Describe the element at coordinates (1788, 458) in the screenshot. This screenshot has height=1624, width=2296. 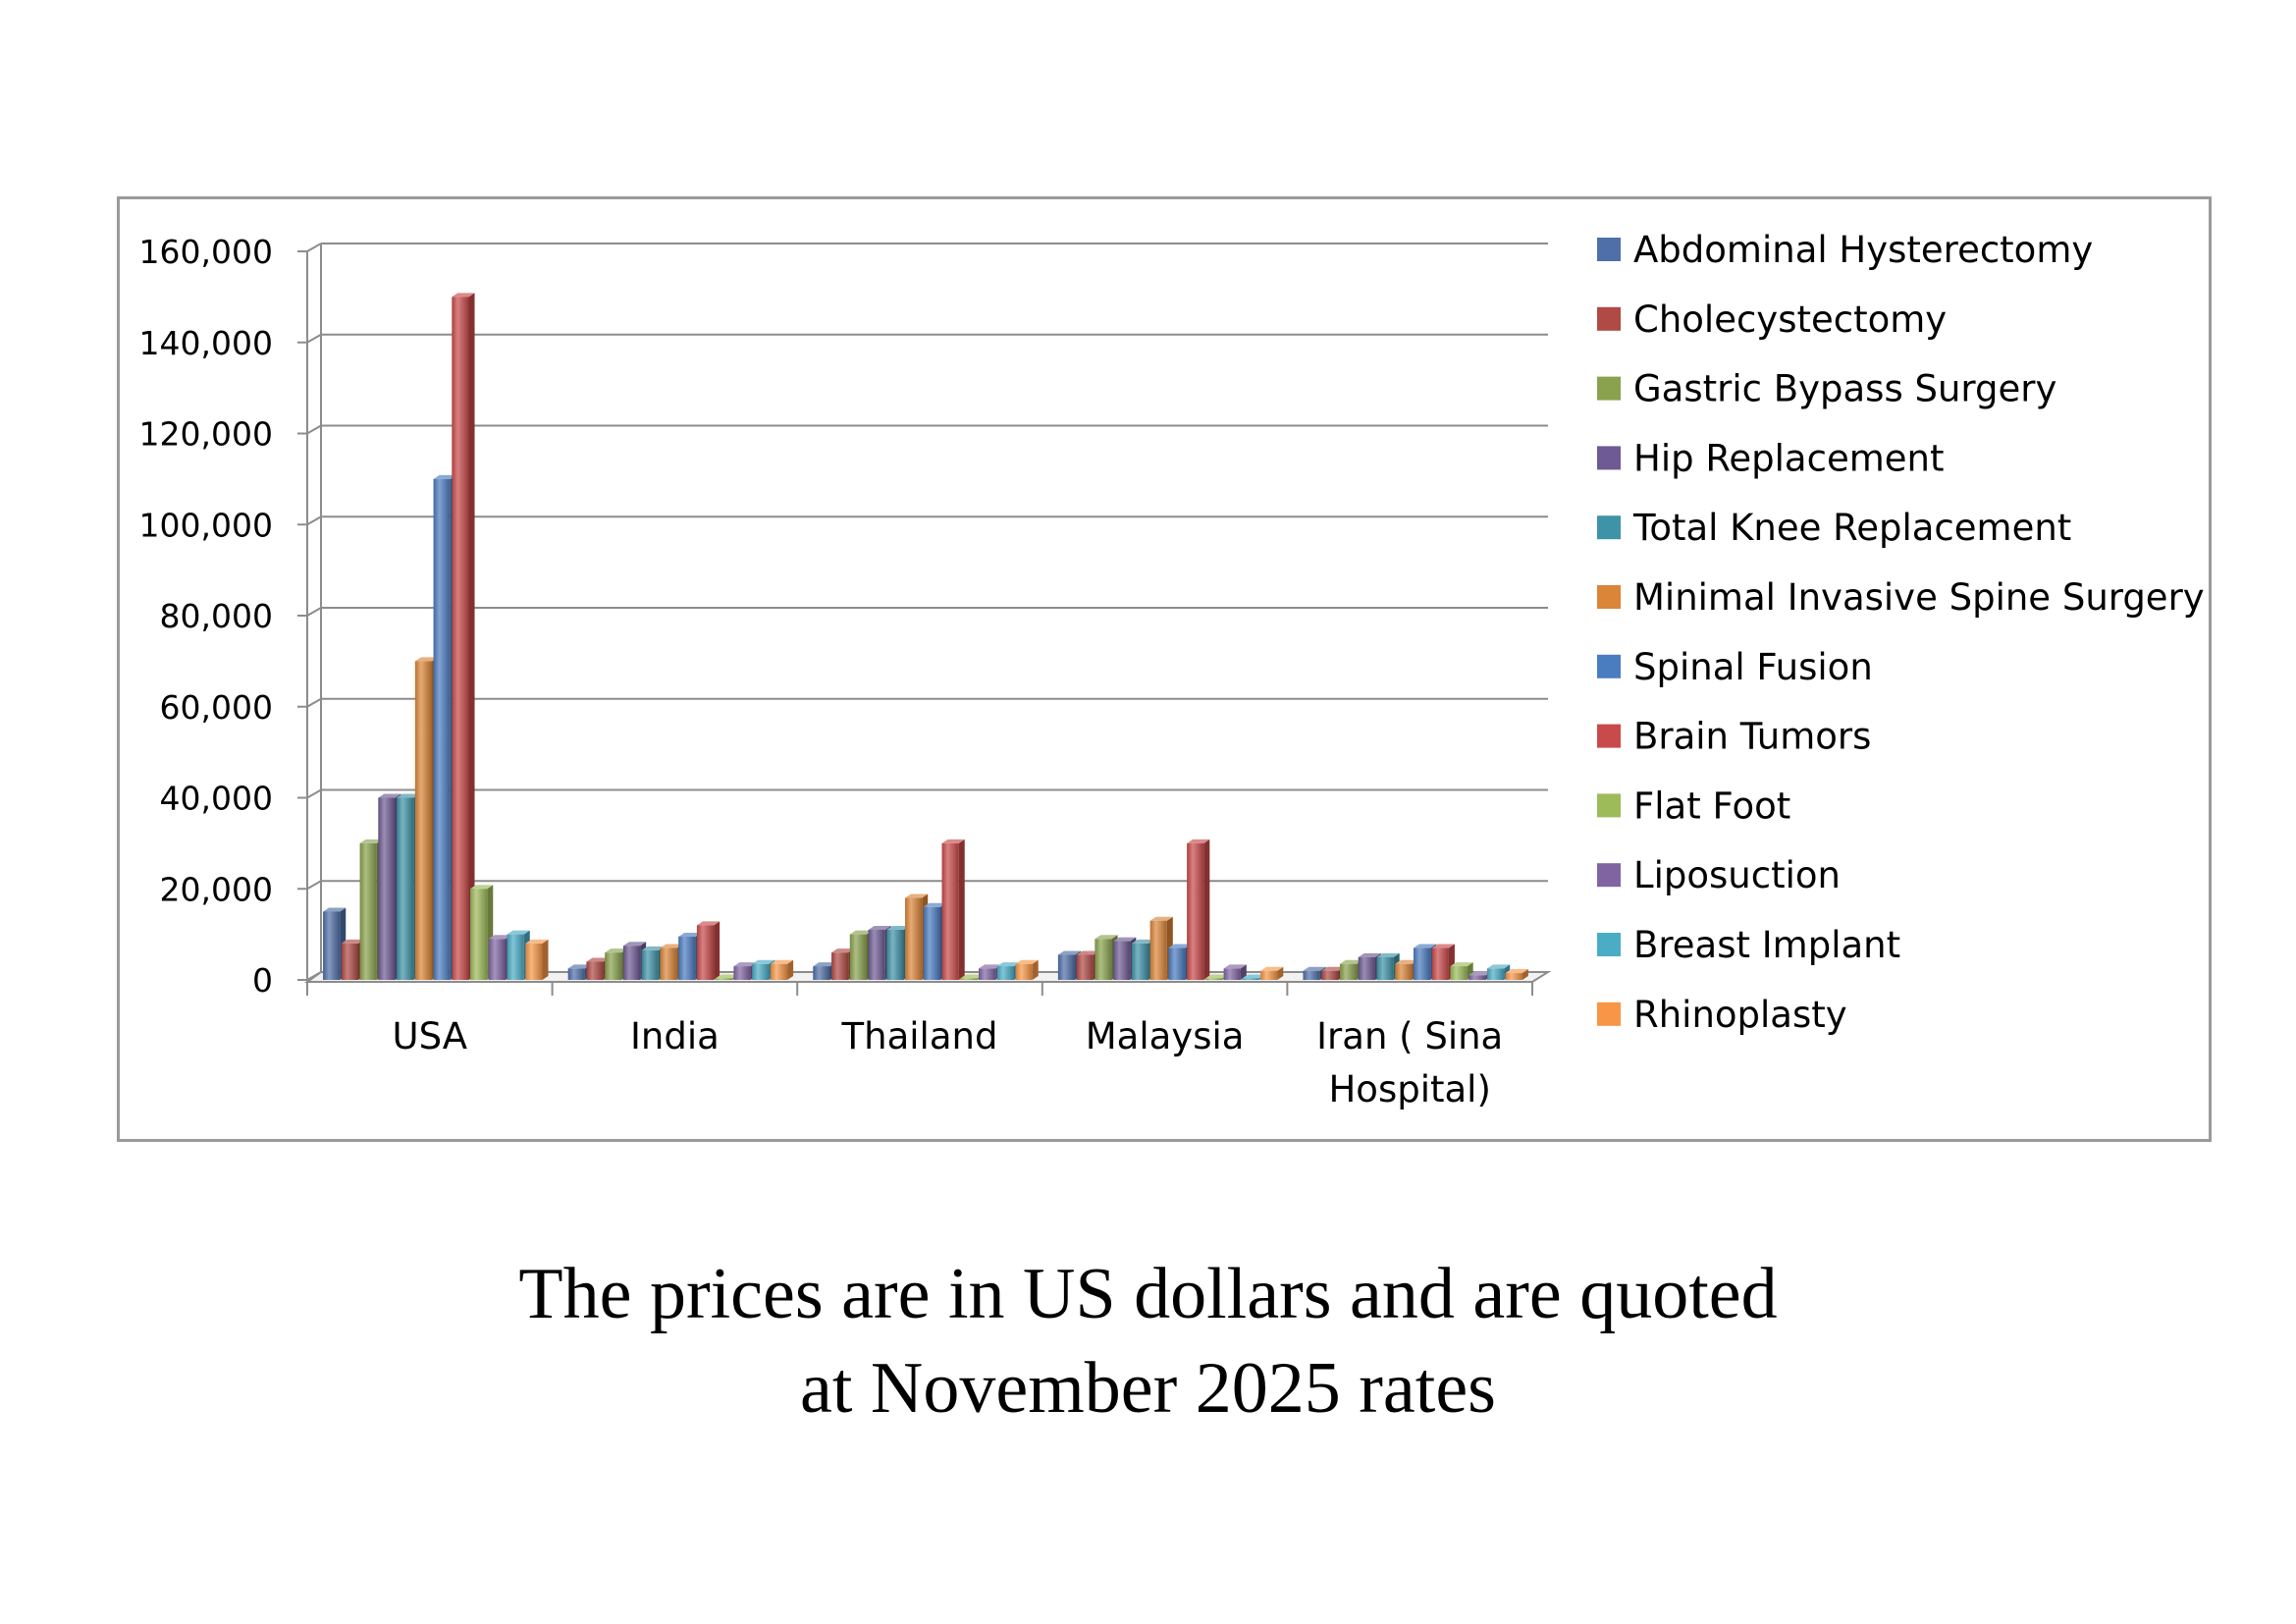
I see `legend-label: Hip Replacement` at that location.